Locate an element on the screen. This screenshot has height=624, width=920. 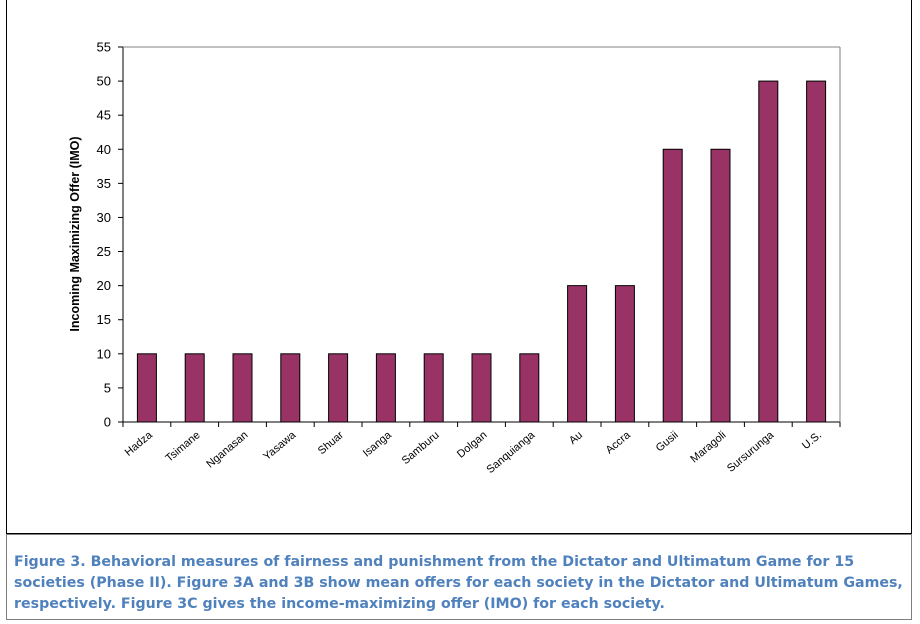
y-tick-label: 40 is located at coordinates (104, 149).